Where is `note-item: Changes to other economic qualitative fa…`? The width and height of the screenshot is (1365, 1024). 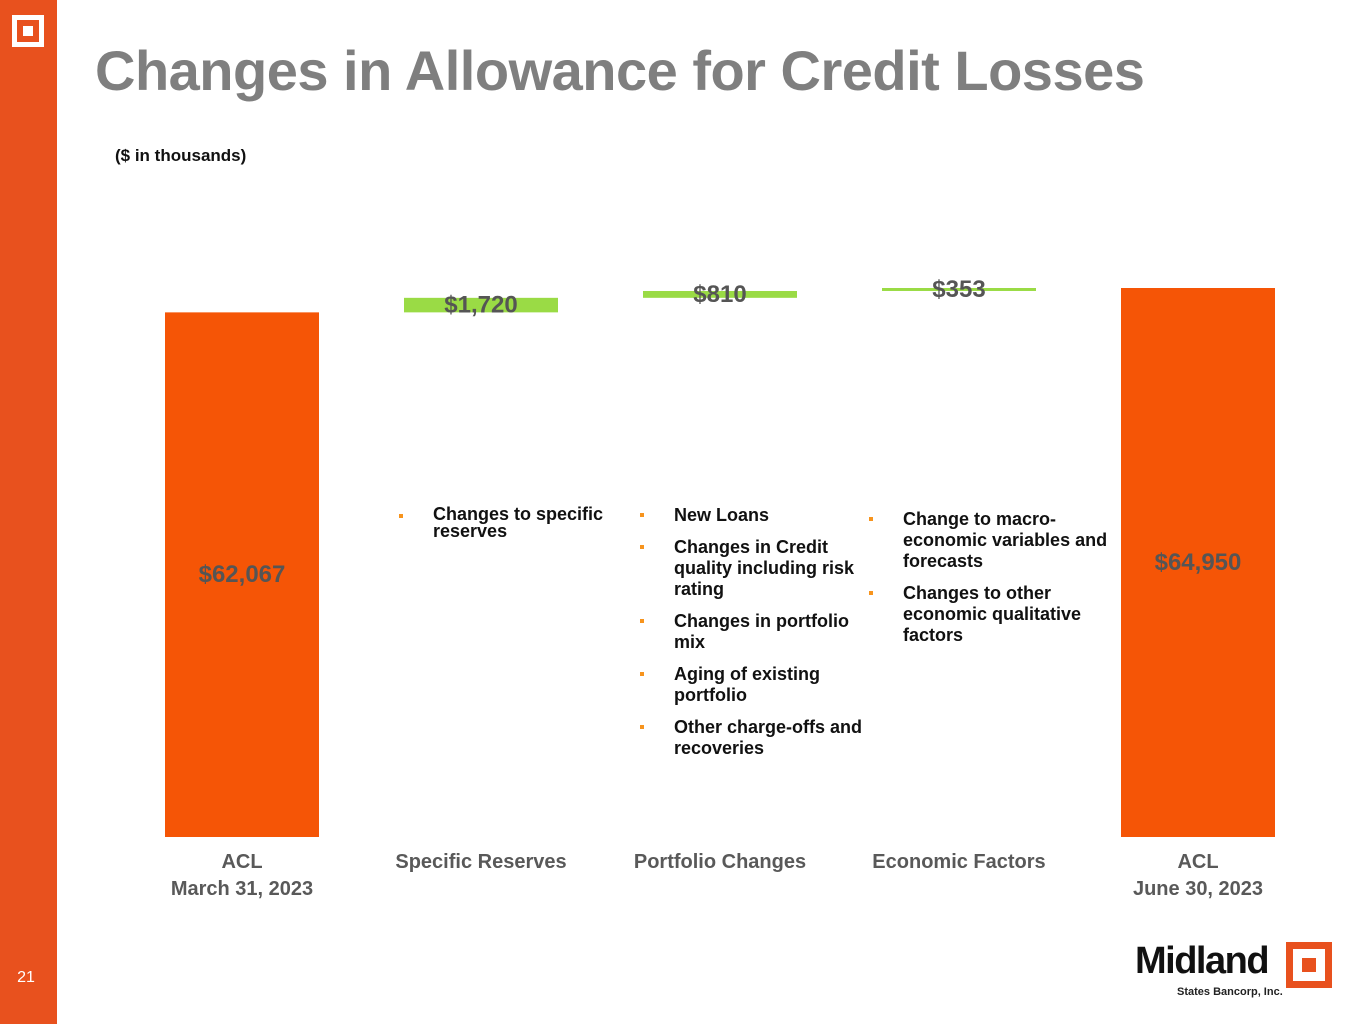 note-item: Changes to other economic qualitative fa… is located at coordinates (989, 614).